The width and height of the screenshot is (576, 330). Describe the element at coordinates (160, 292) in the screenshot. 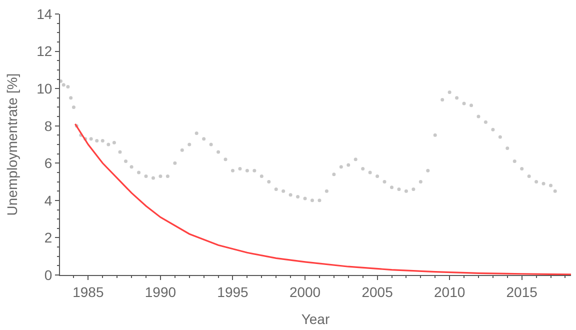

I see `x-tick-label: 1990` at that location.